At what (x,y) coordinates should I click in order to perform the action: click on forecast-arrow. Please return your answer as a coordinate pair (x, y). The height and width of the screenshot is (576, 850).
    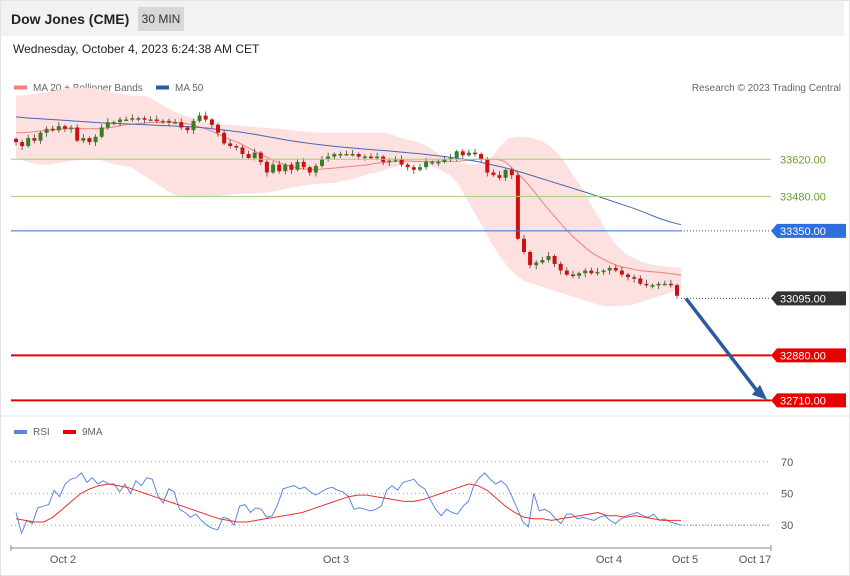
    Looking at the image, I should click on (725, 348).